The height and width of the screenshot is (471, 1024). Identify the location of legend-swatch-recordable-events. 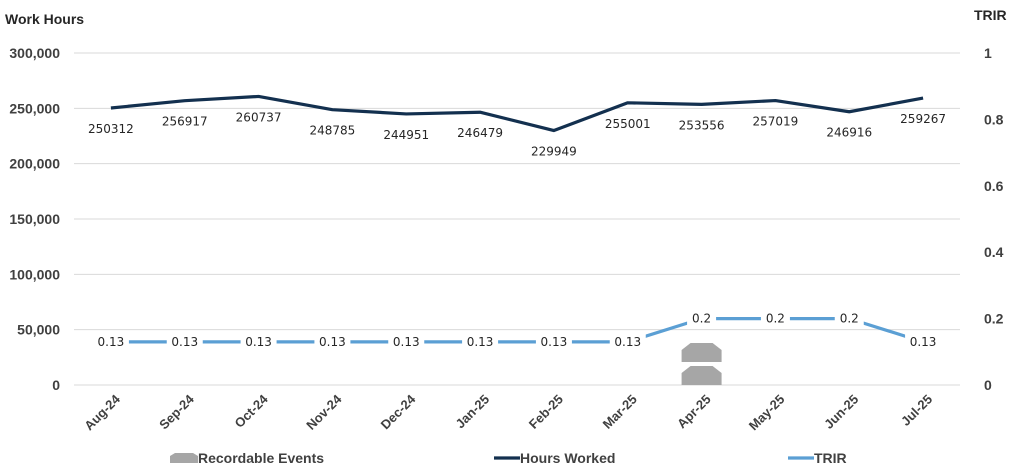
(184, 458).